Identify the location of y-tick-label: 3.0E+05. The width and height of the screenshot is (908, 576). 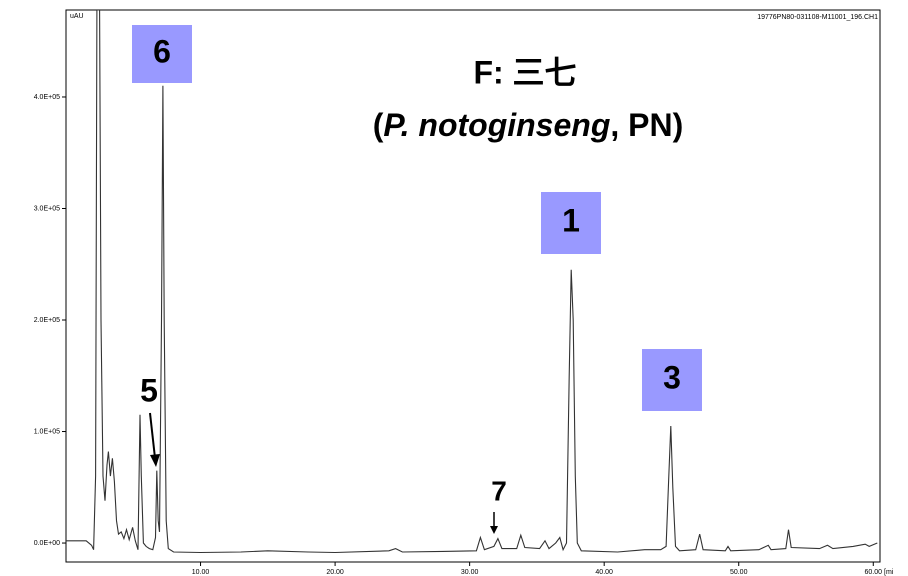
(47, 208).